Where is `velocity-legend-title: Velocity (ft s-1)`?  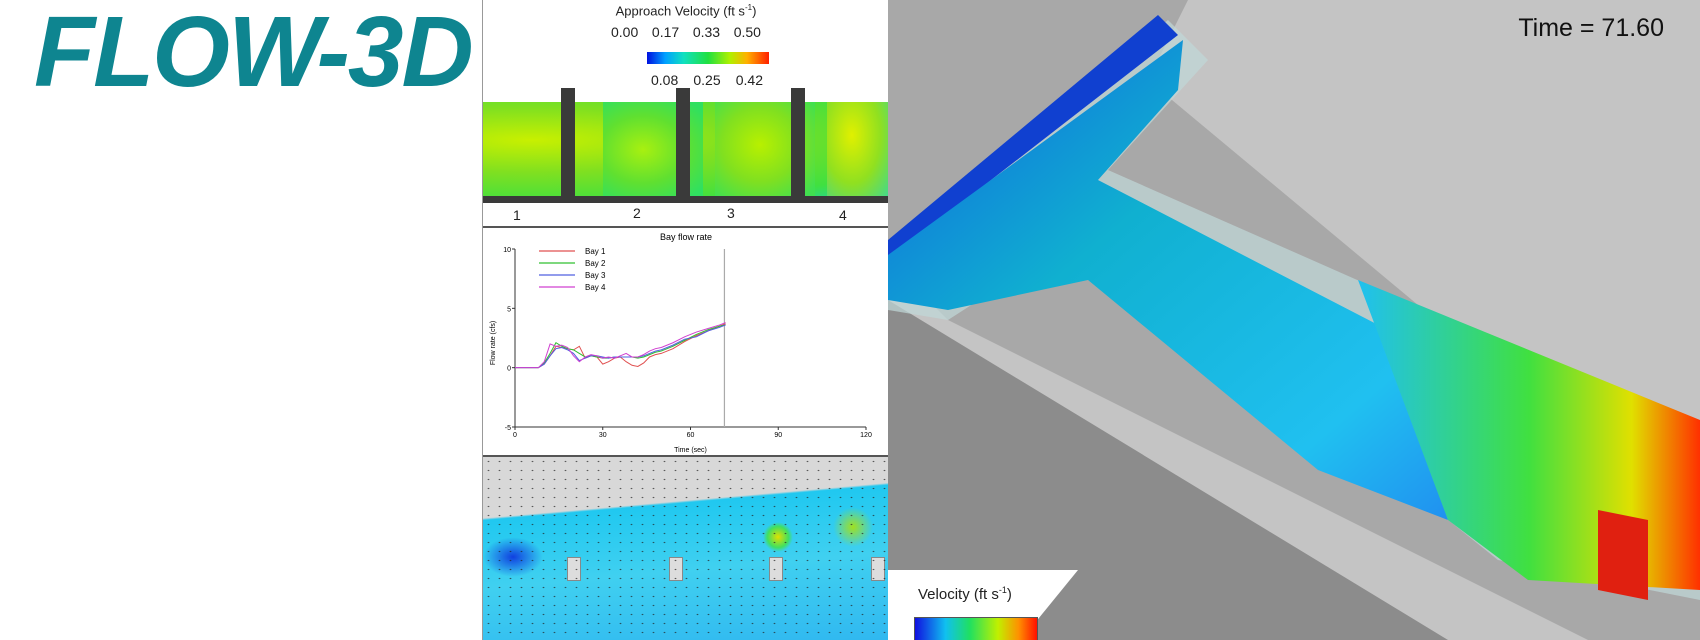 velocity-legend-title: Velocity (ft s-1) is located at coordinates (965, 594).